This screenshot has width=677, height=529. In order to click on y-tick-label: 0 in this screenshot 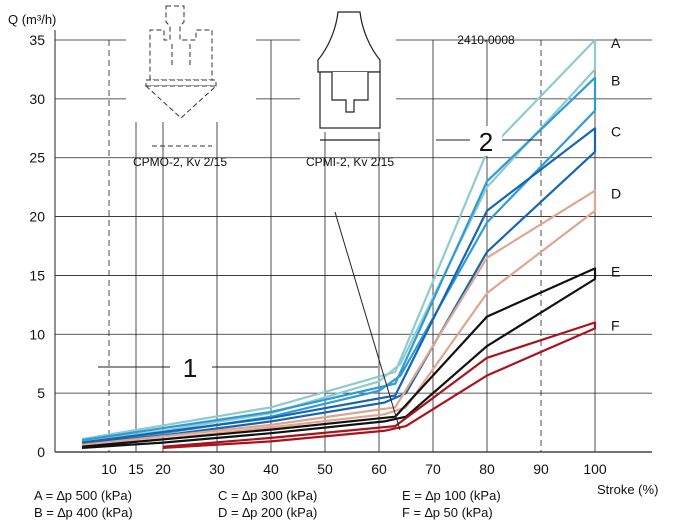, I will do `click(41, 452)`.